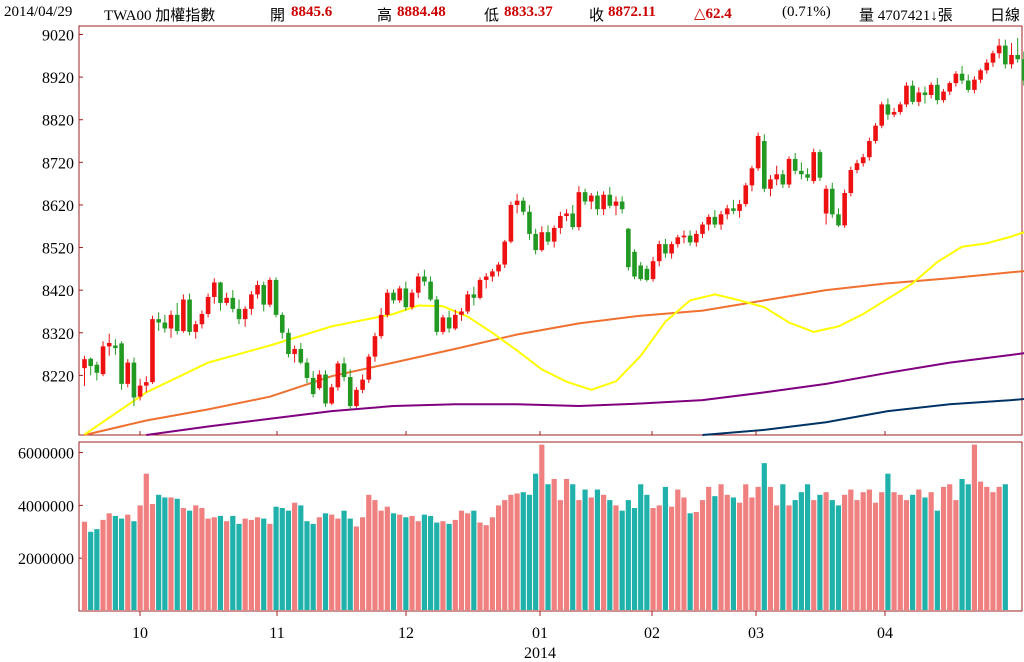  What do you see at coordinates (46, 559) in the screenshot?
I see `volume-tick-label: 2000000` at bounding box center [46, 559].